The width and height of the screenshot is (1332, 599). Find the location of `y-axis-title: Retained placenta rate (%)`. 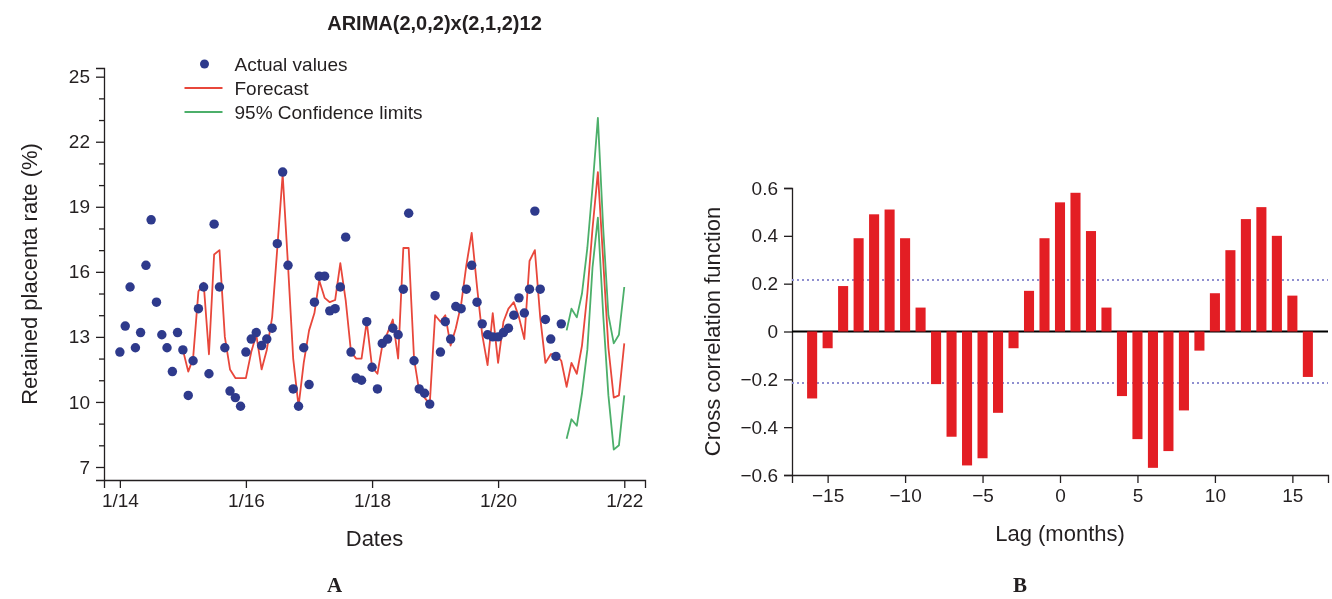

y-axis-title: Retained placenta rate (%) is located at coordinates (30, 274).